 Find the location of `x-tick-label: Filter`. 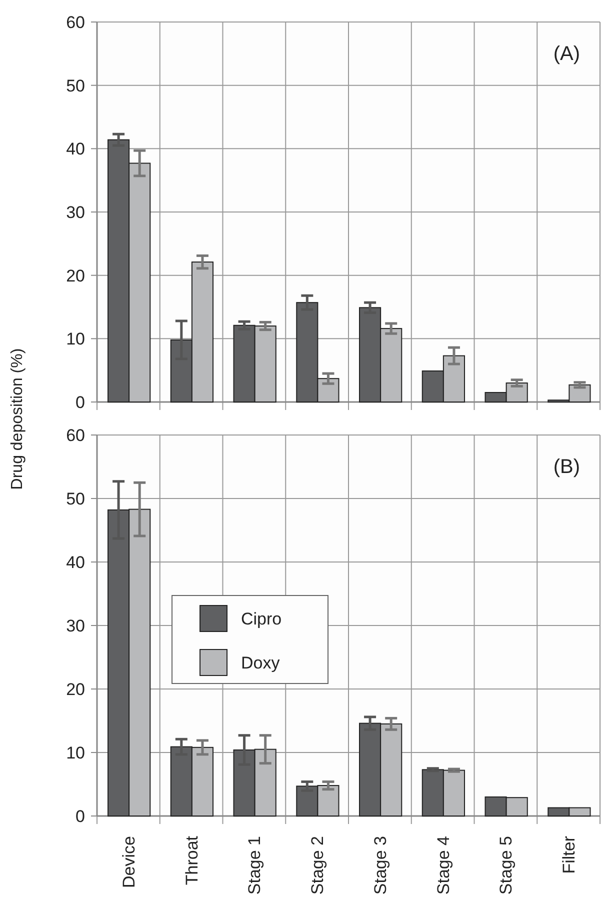

x-tick-label: Filter is located at coordinates (569, 855).